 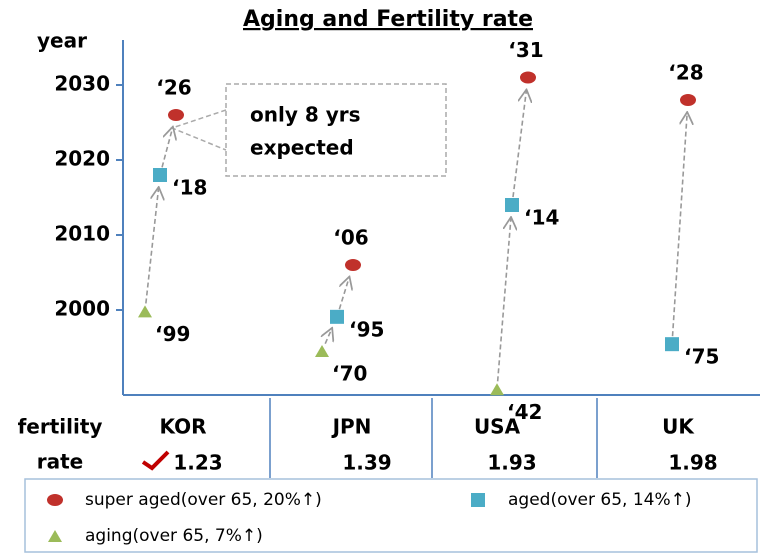 What do you see at coordinates (203, 500) in the screenshot?
I see `legend-label: super aged(over 65, 20%↑)` at bounding box center [203, 500].